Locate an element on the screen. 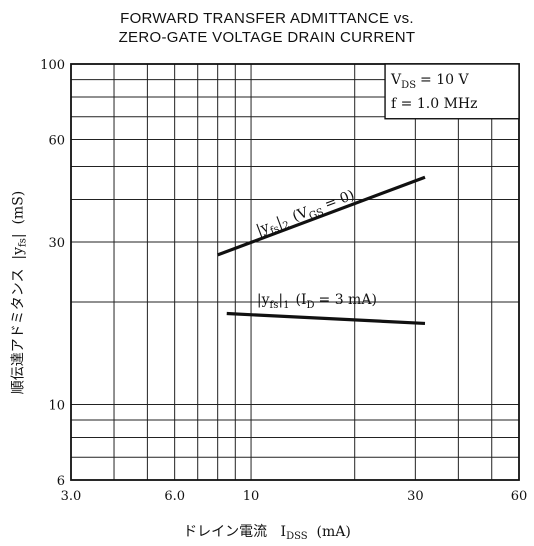 The width and height of the screenshot is (534, 546). x-tick-labels: 3.0 6.0 10 30 60 is located at coordinates (294, 496).